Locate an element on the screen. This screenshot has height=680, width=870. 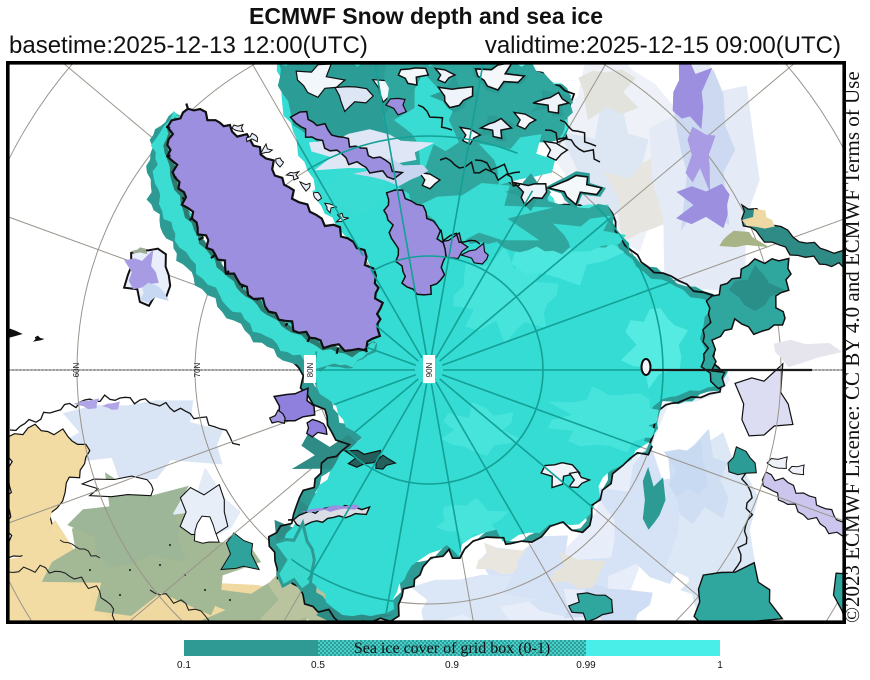
svg-text: 0.99 is located at coordinates (586, 665).